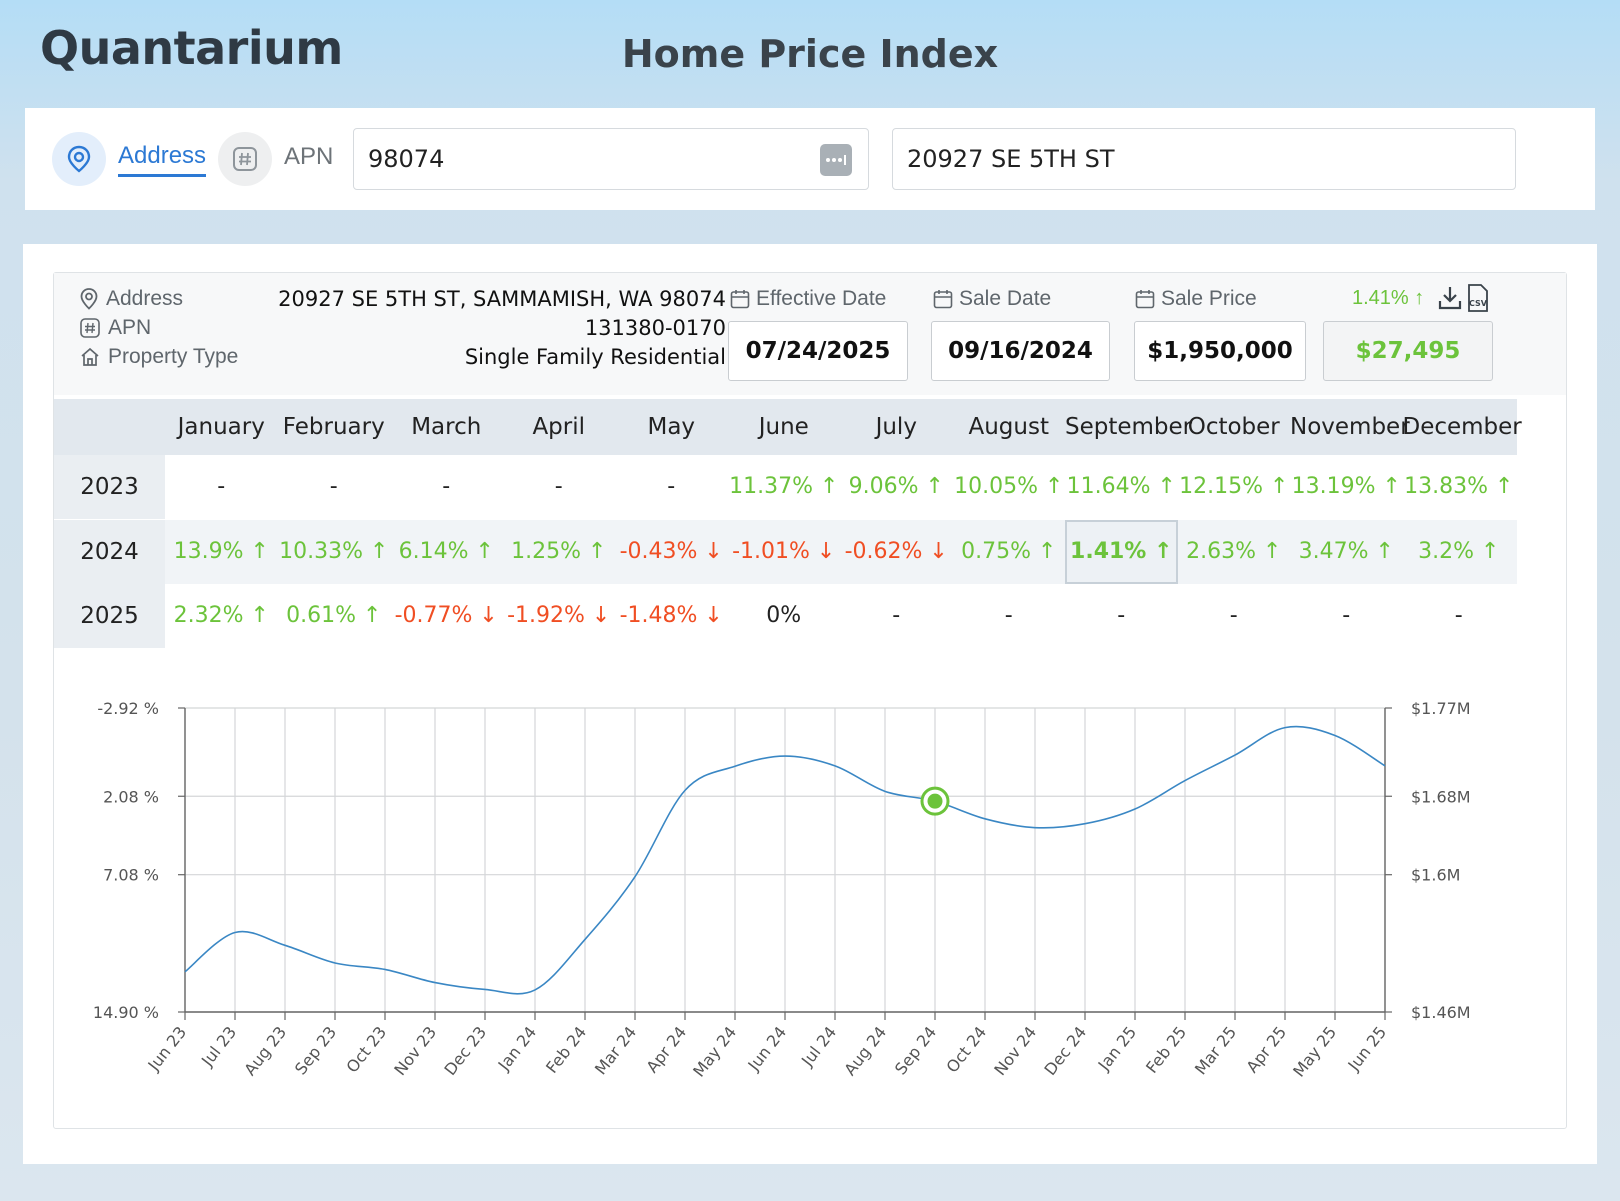 The image size is (1620, 1201). What do you see at coordinates (915, 1051) in the screenshot?
I see `x-tick-label: Sep 24` at bounding box center [915, 1051].